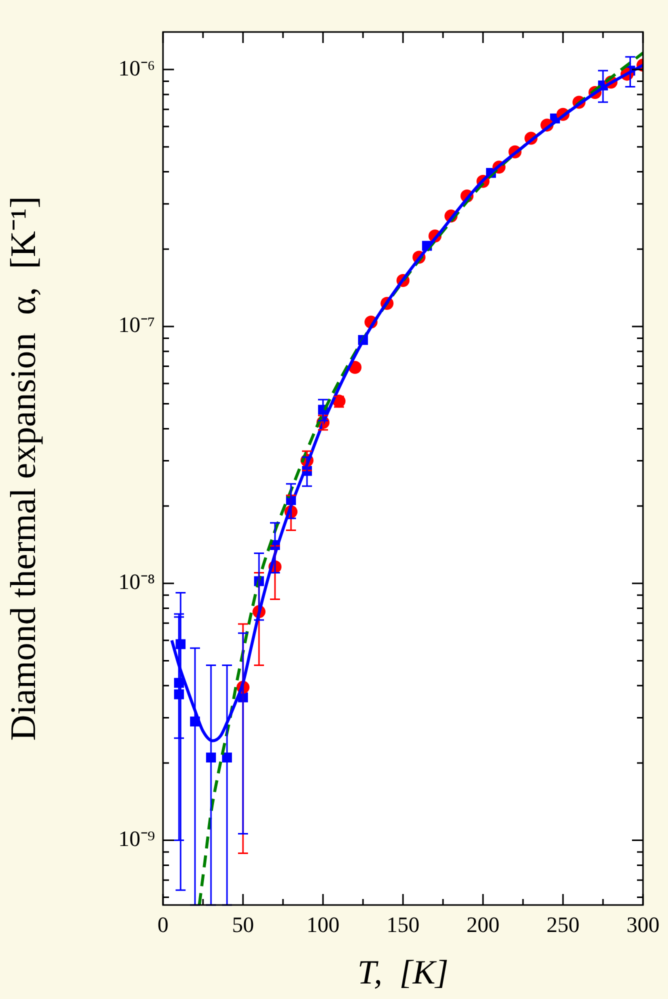 The width and height of the screenshot is (668, 999). What do you see at coordinates (137, 839) in the screenshot?
I see `y-tick-label: 10⁻⁹` at bounding box center [137, 839].